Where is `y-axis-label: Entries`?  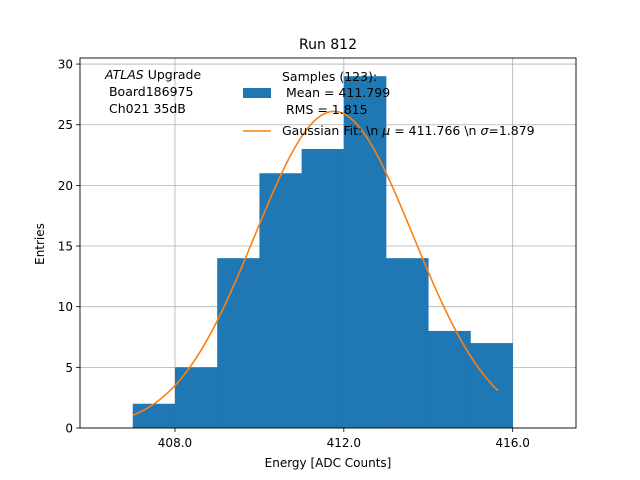 y-axis-label: Entries is located at coordinates (40, 244).